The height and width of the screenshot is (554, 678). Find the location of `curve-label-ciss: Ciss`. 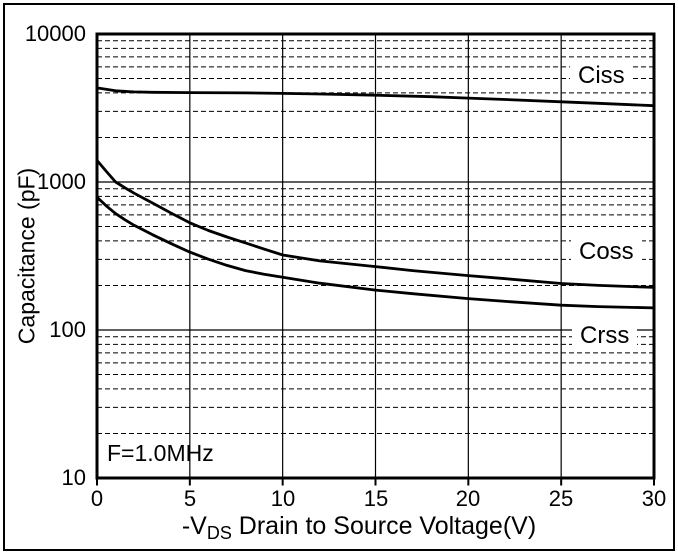

curve-label-ciss: Ciss is located at coordinates (601, 76).